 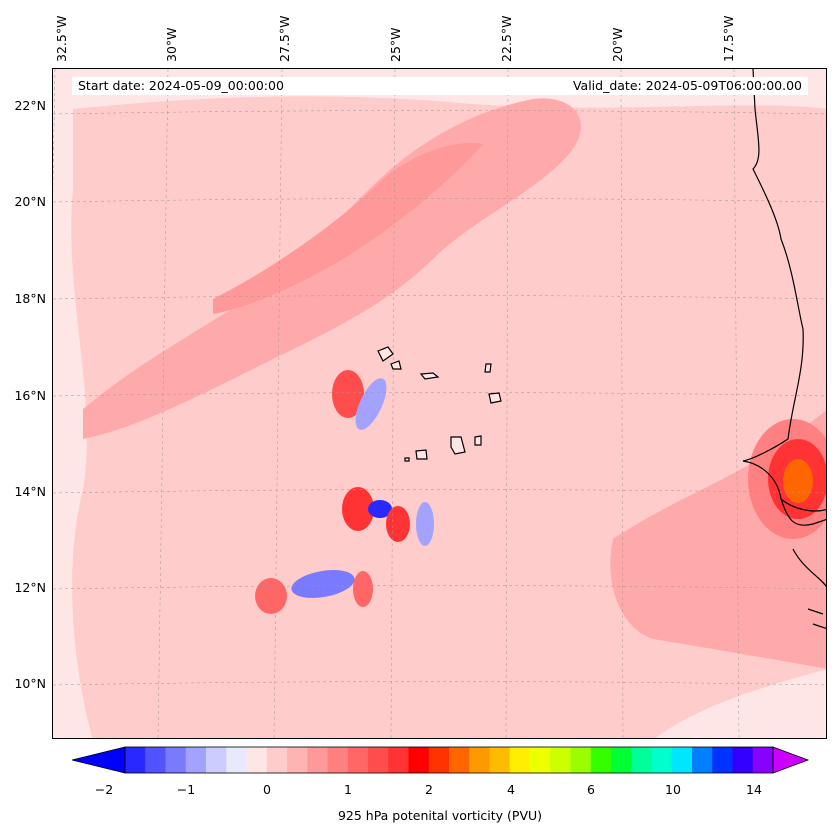 What do you see at coordinates (61, 38) in the screenshot?
I see `lon-label-32-5w: 32.5°W` at bounding box center [61, 38].